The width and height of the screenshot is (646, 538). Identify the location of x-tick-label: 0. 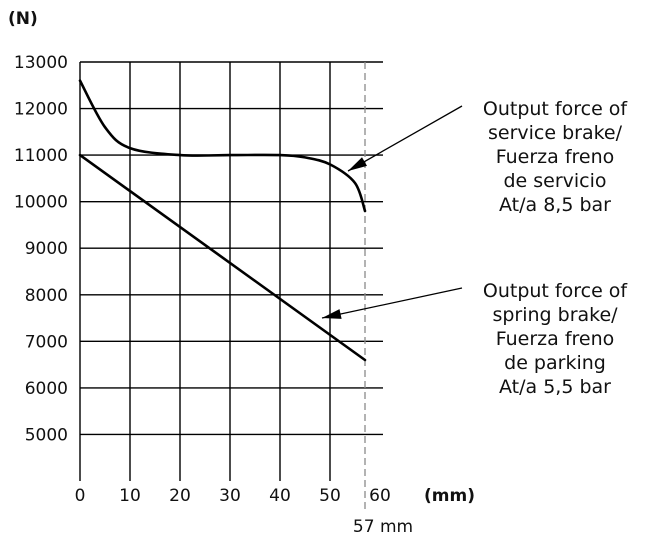
(80, 496).